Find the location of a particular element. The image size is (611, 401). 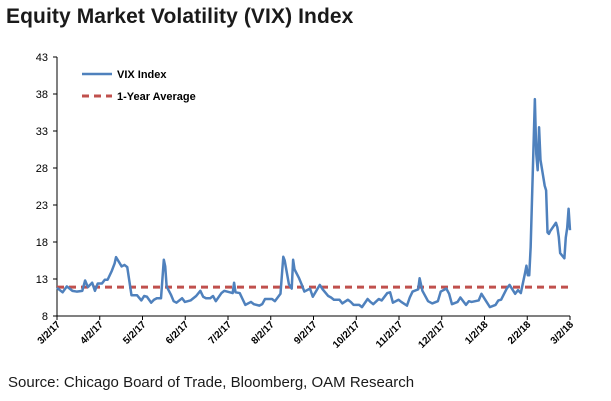

x-tick-label: 6/2/17 is located at coordinates (178, 333).